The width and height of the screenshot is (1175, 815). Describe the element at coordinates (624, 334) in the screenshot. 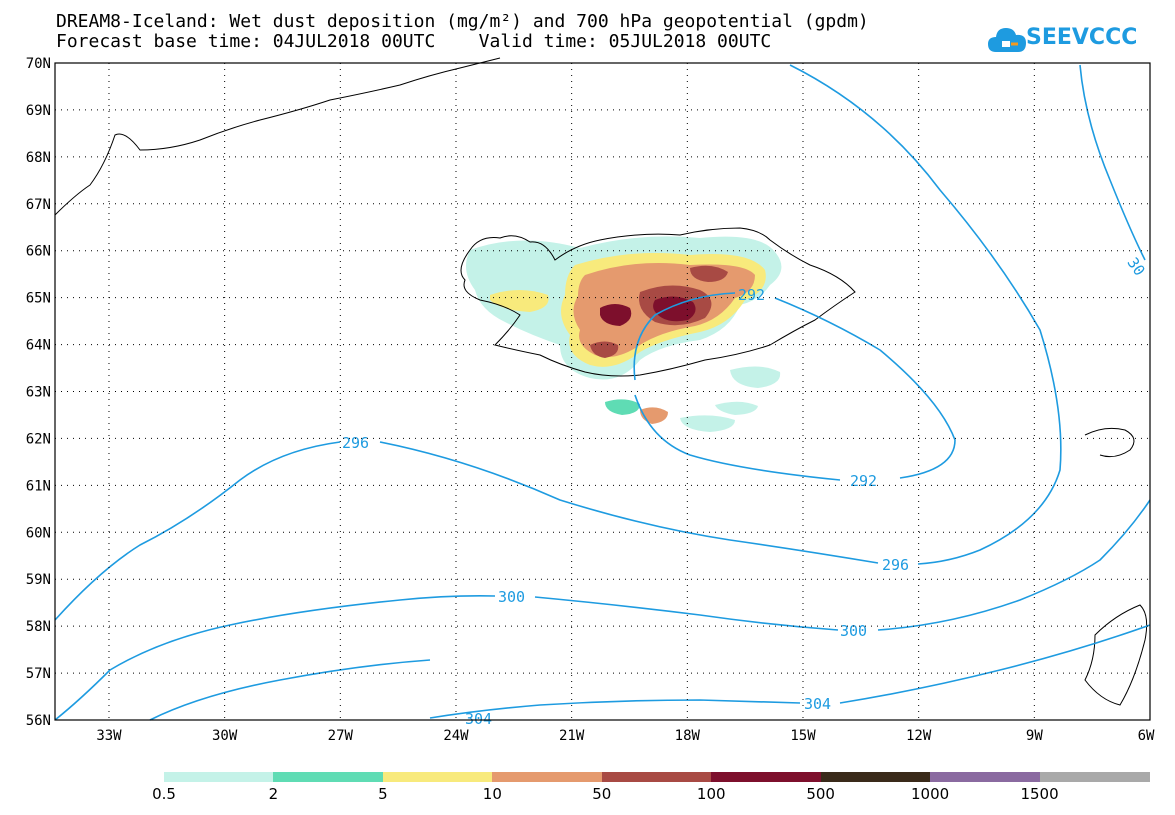

I see `dust-deposition-field` at that location.